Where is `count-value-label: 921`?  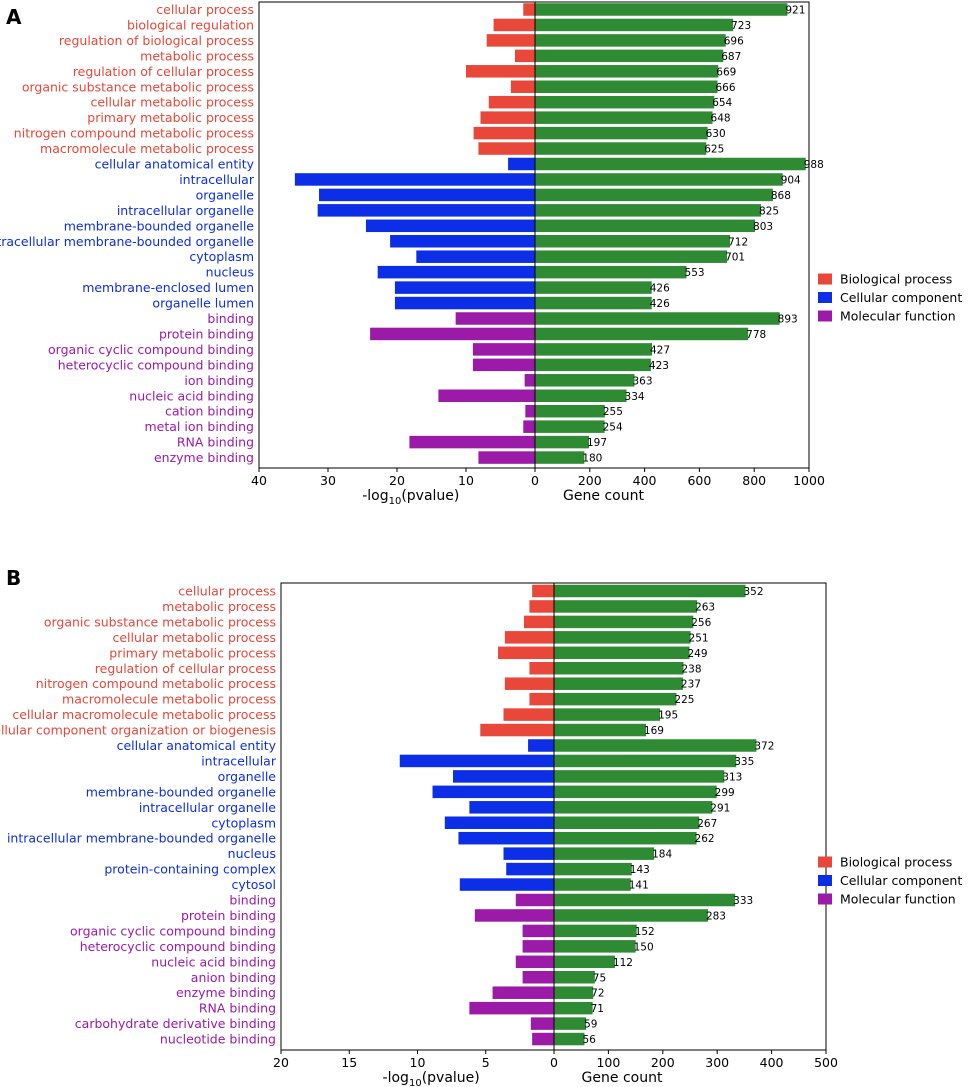 count-value-label: 921 is located at coordinates (795, 11).